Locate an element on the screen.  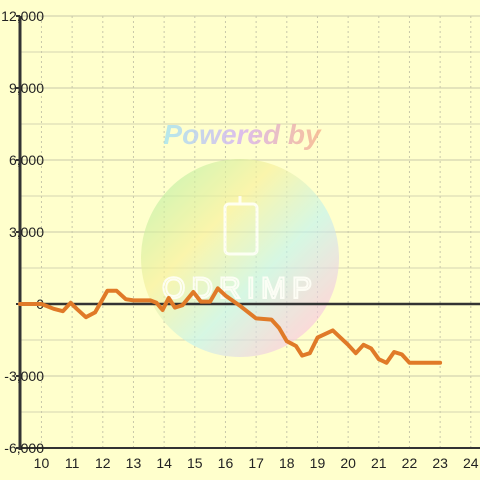
series-line is located at coordinates (230, 325).